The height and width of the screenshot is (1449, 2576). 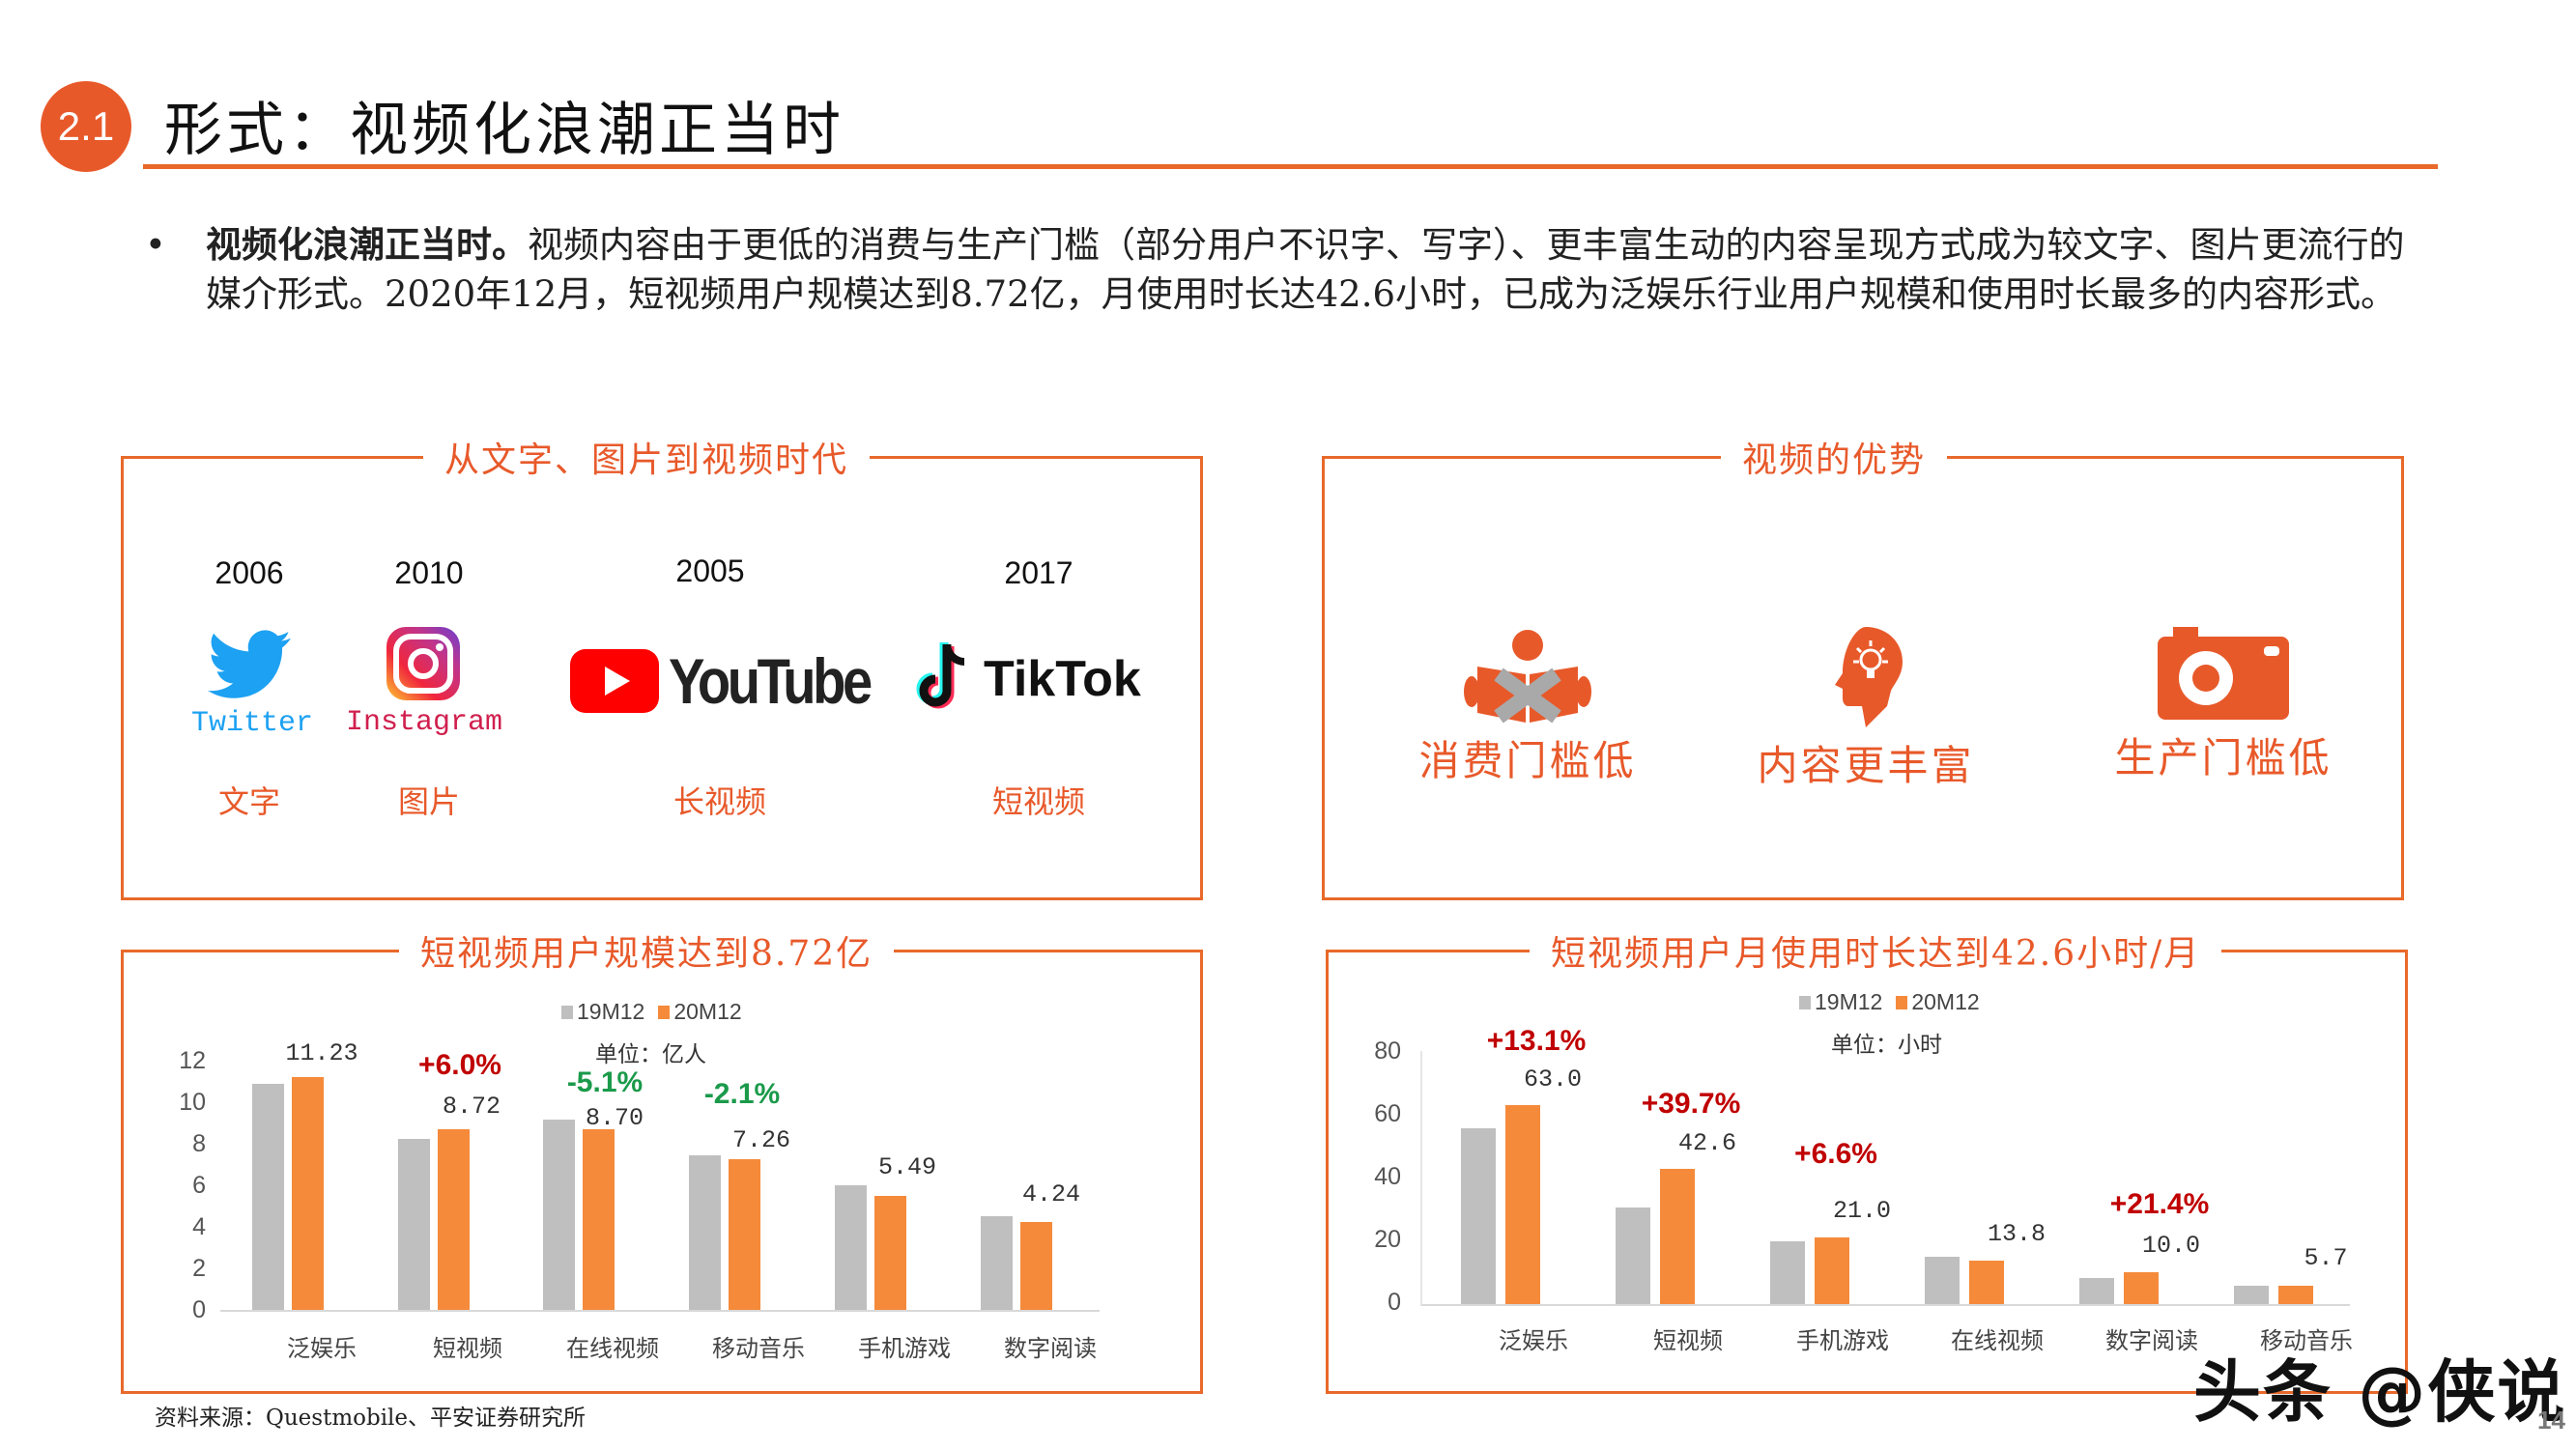 What do you see at coordinates (1869, 677) in the screenshot?
I see `head-lightbulb-icon` at bounding box center [1869, 677].